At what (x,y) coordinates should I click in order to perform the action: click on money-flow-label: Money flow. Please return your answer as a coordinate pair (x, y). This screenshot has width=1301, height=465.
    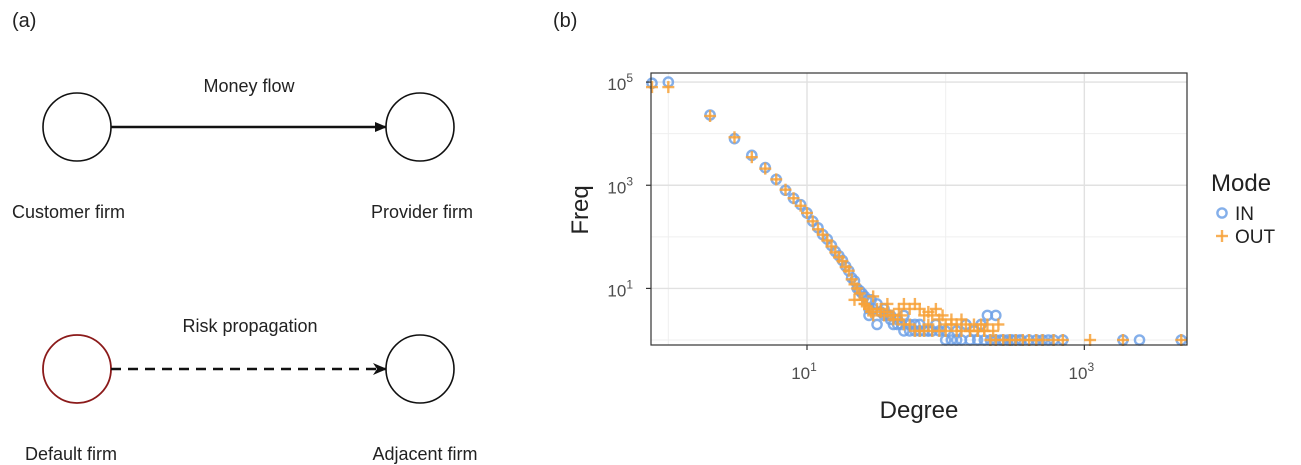
    Looking at the image, I should click on (249, 86).